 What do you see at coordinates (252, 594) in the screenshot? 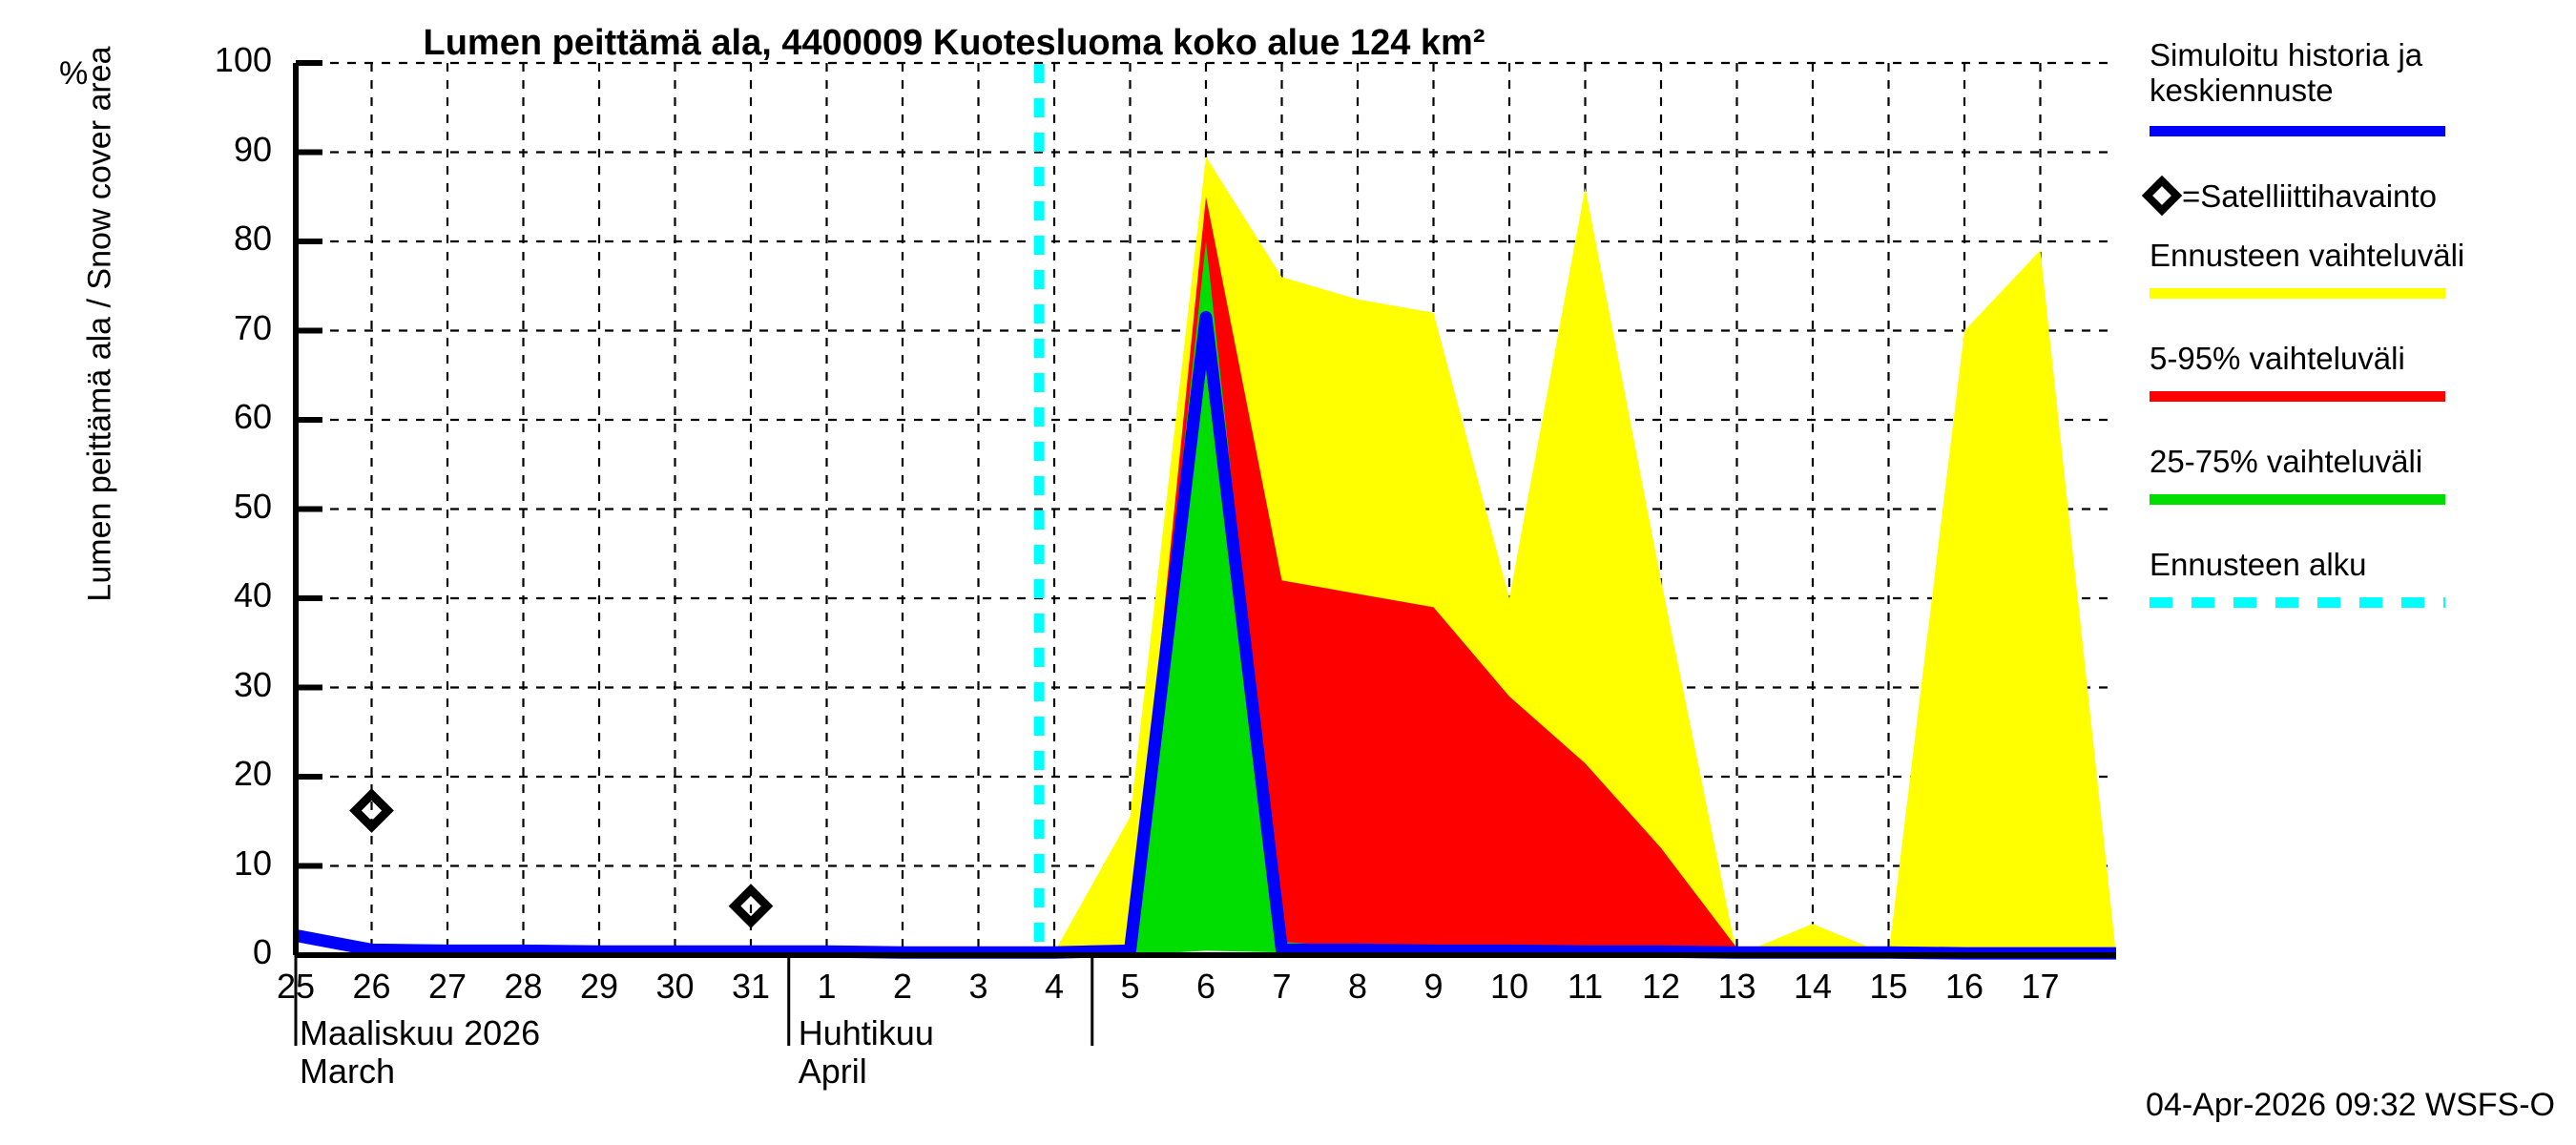
I see `y-tick-label: 40` at bounding box center [252, 594].